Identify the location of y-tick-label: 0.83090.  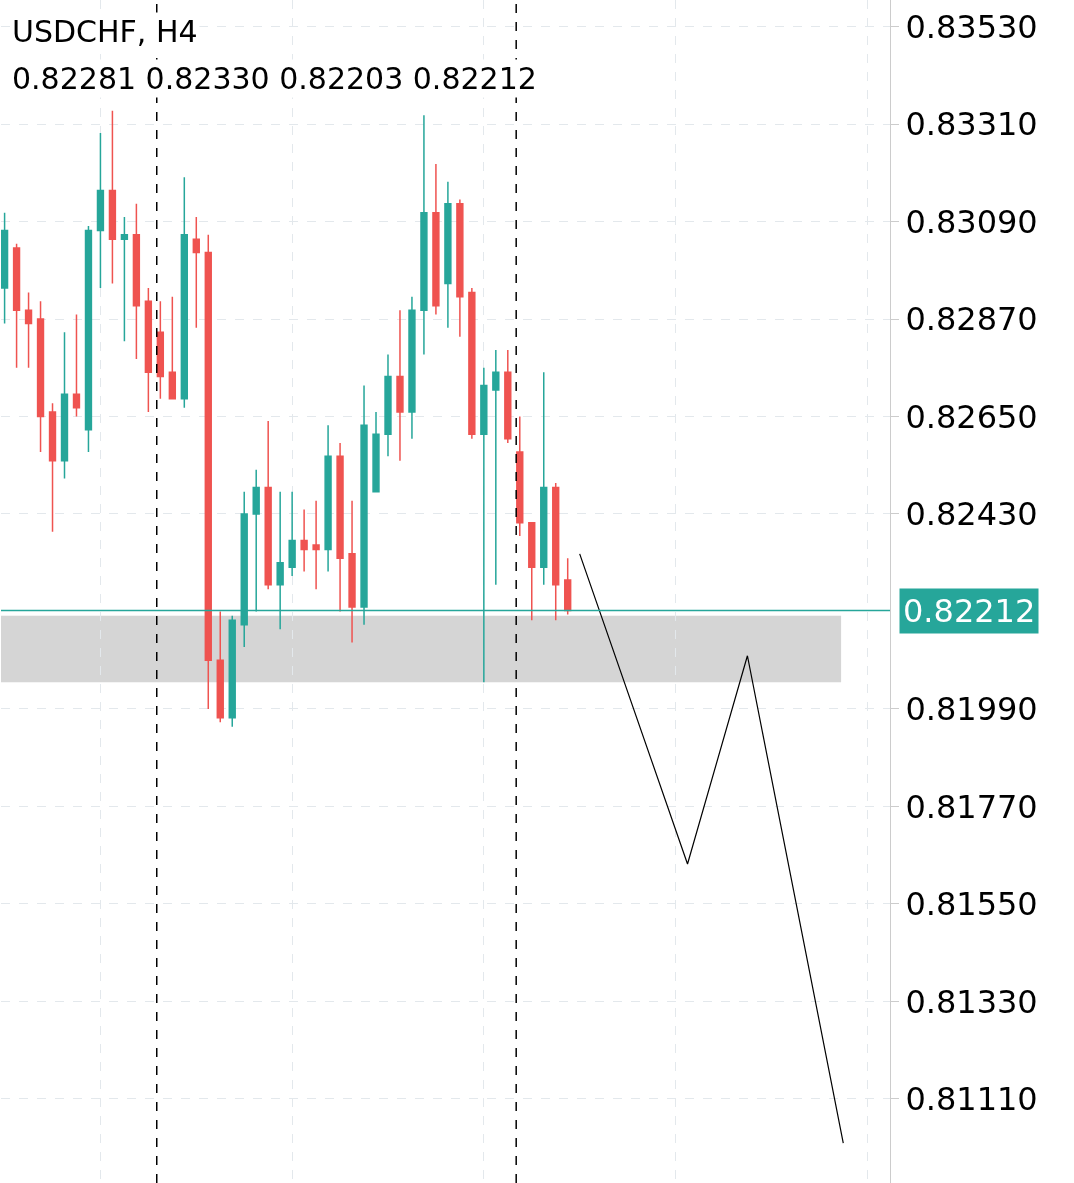
(971, 221).